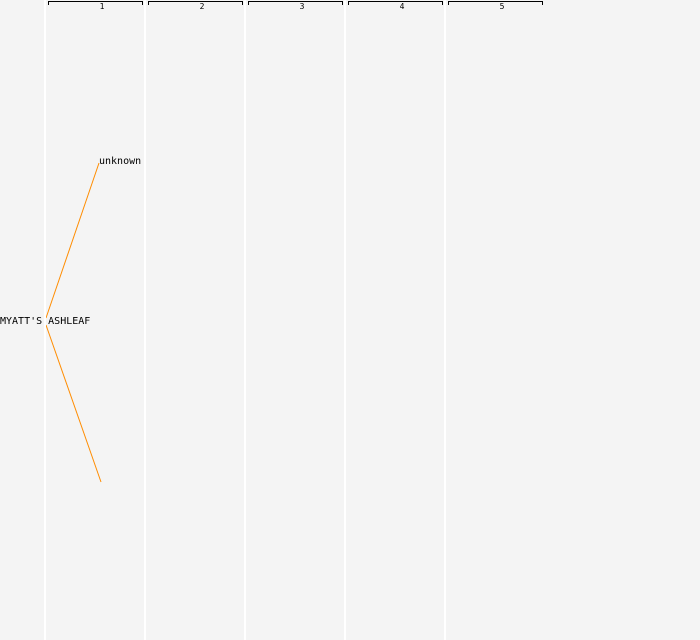  I want to click on generation-label: 3, so click(302, 6).